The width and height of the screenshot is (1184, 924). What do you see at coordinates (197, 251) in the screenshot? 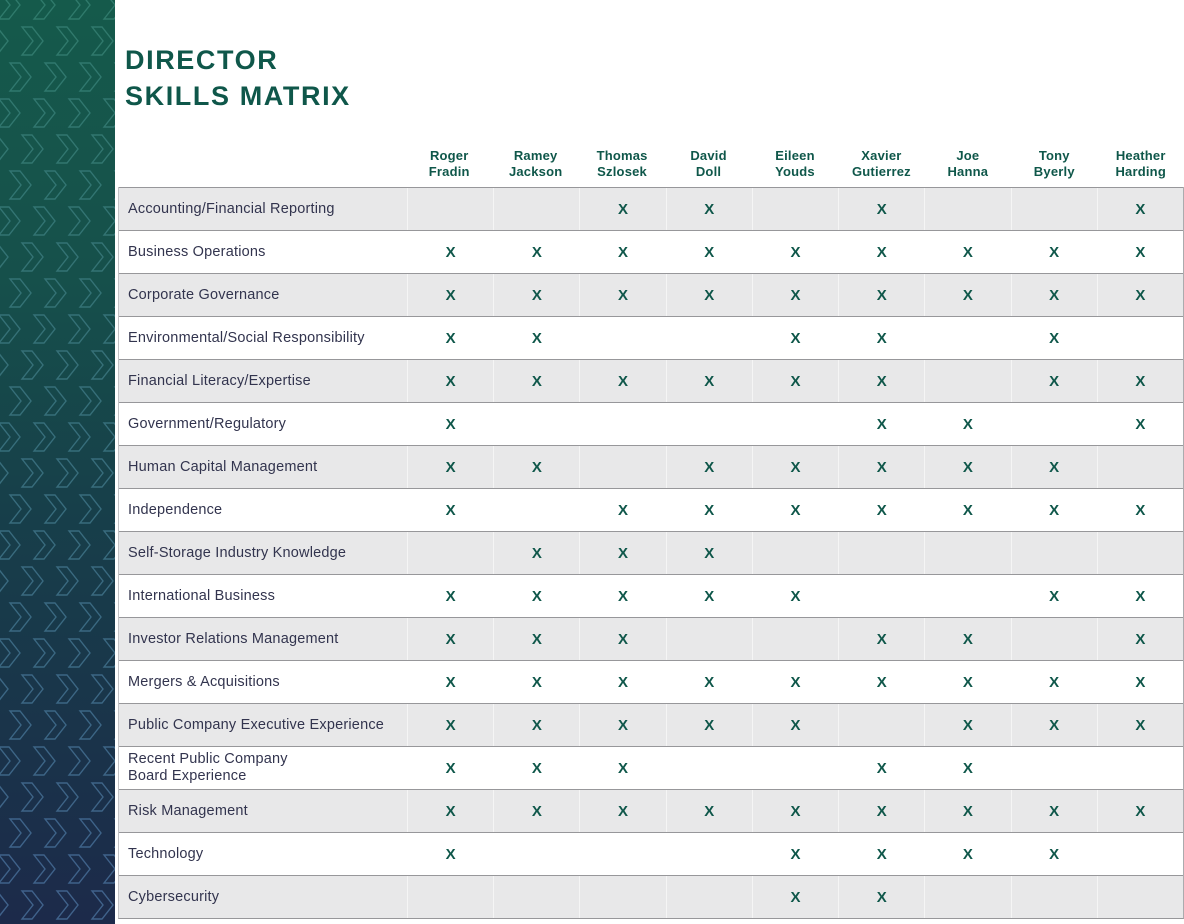
I see `skill-label: Business Operations` at bounding box center [197, 251].